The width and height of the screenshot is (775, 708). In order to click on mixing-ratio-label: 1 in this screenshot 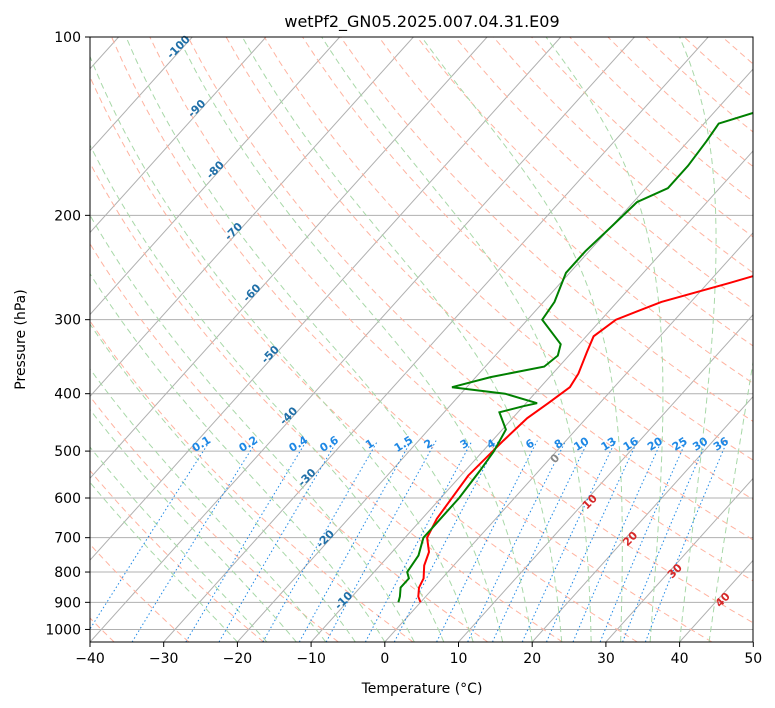, I will do `click(369, 444)`.